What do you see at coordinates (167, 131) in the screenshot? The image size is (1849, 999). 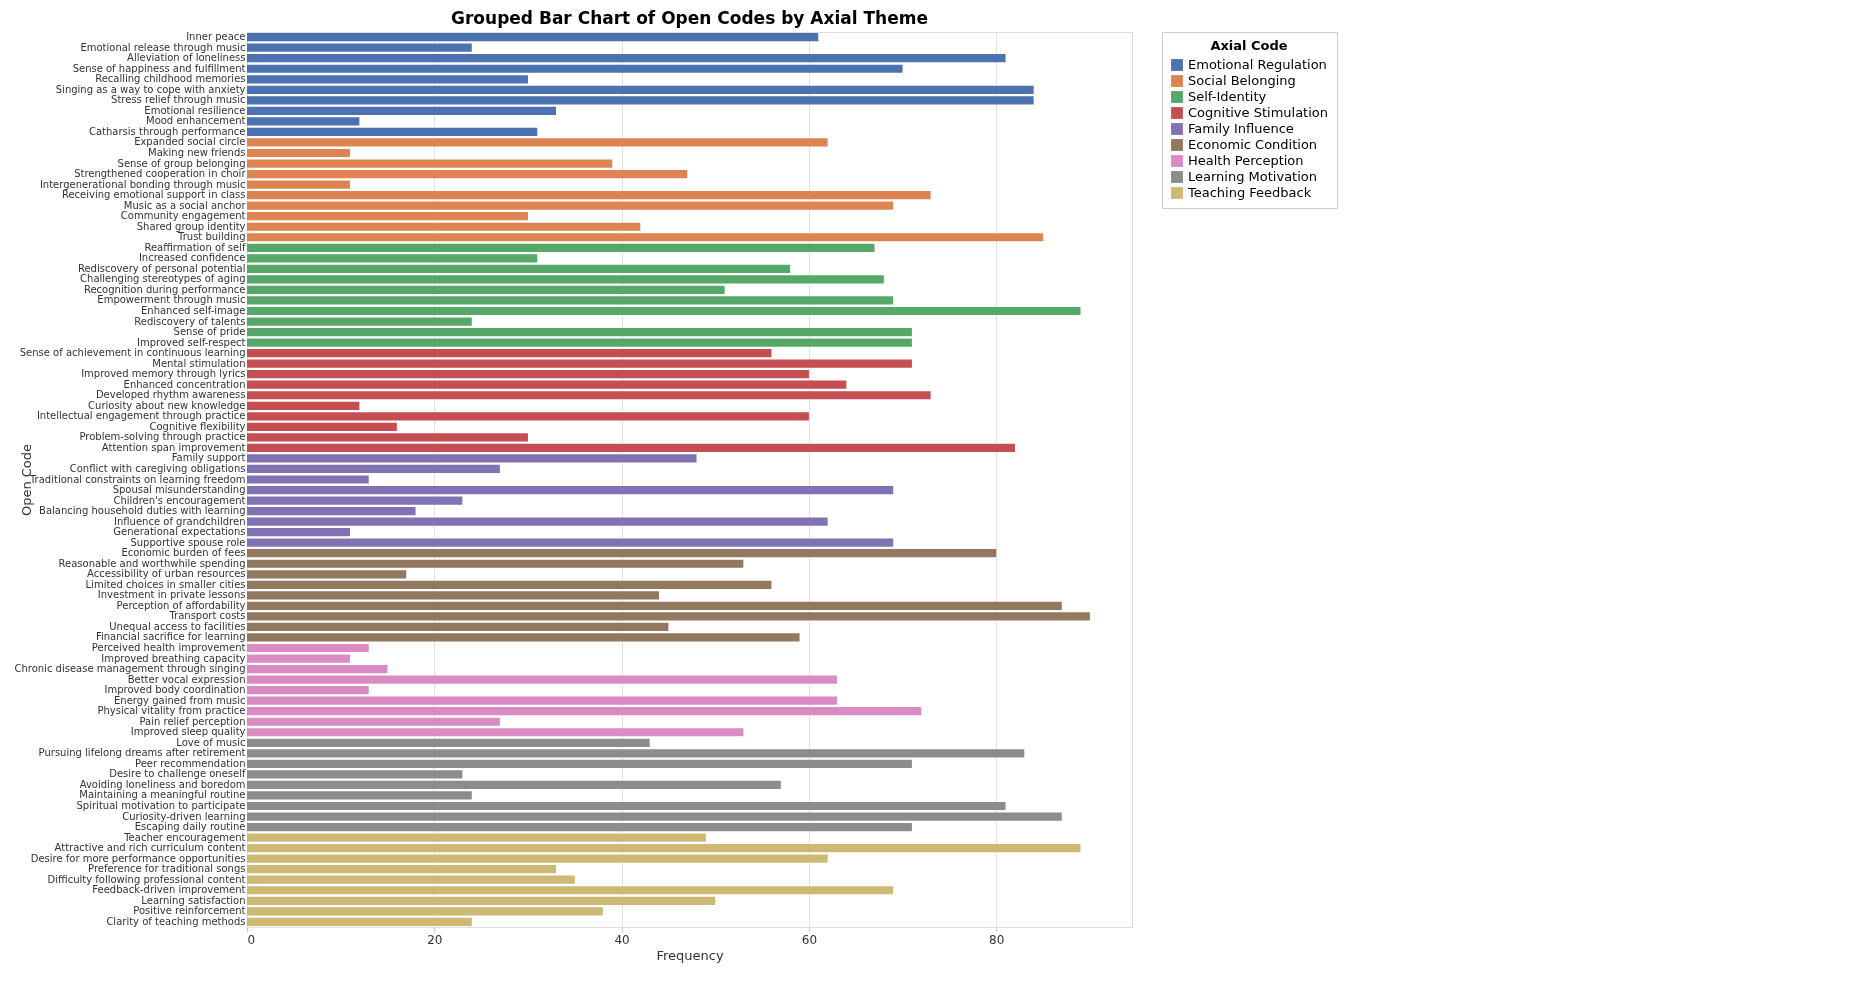 I see `y-tick-label: Catharsis through performance` at bounding box center [167, 131].